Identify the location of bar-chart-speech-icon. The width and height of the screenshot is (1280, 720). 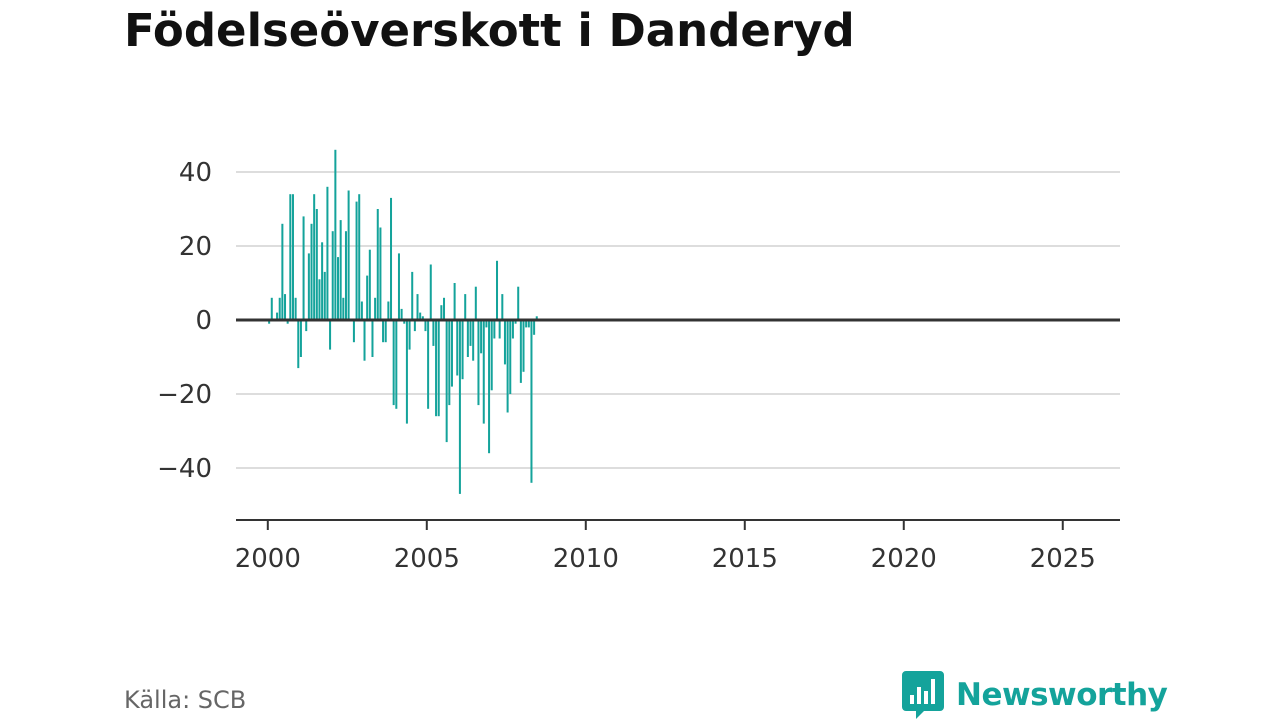
(923, 695).